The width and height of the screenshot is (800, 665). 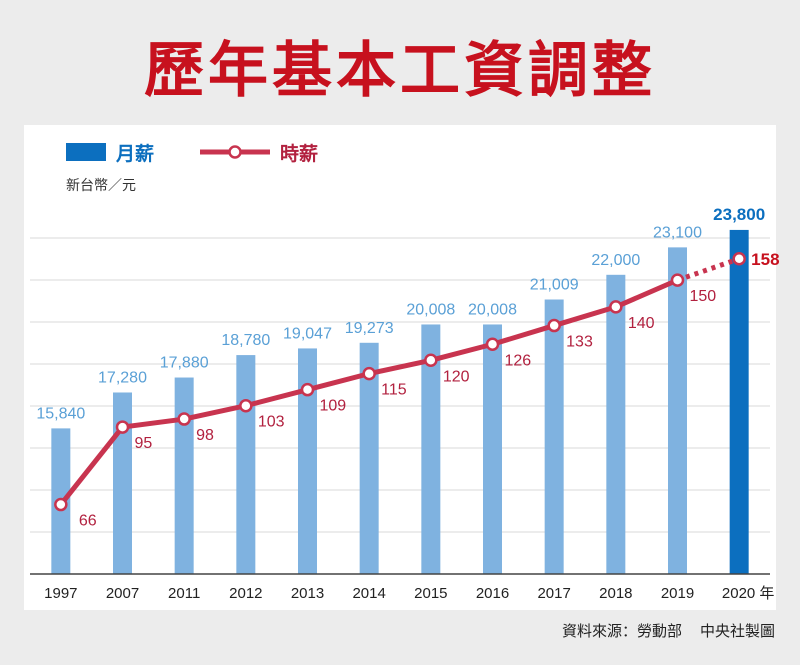 What do you see at coordinates (553, 593) in the screenshot?
I see `x-tick-2017: 2017` at bounding box center [553, 593].